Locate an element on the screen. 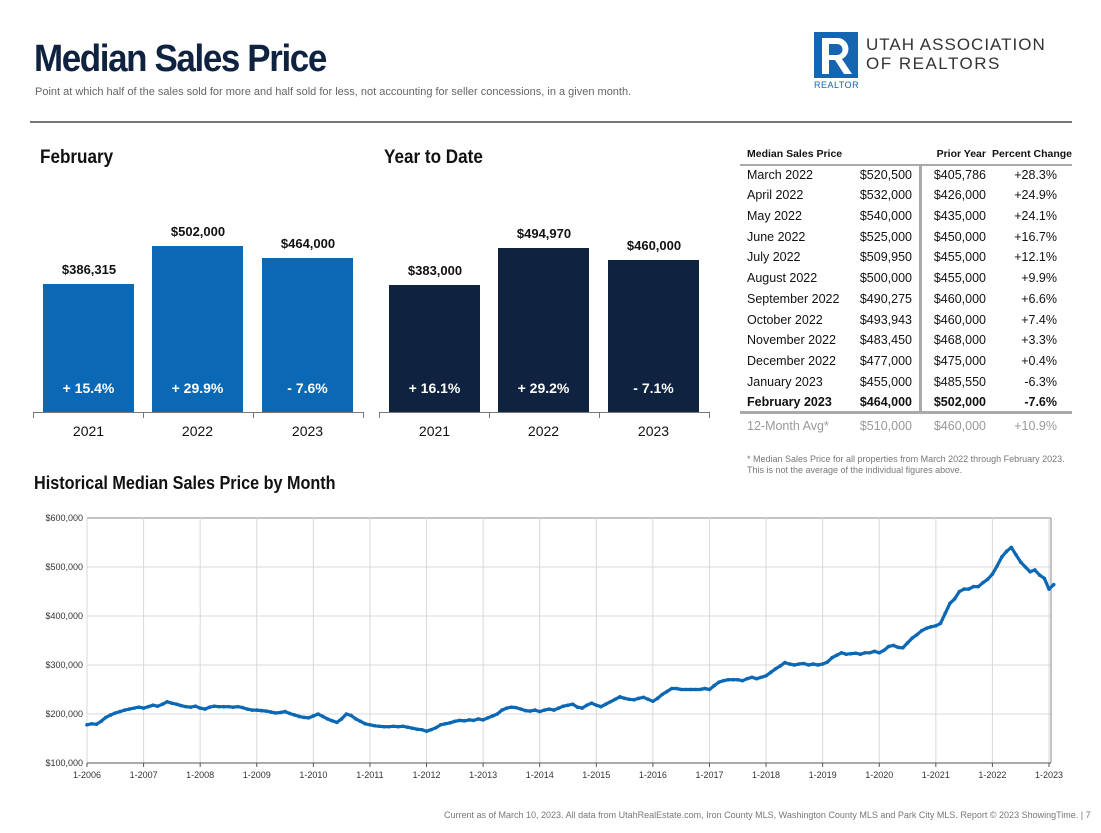 The height and width of the screenshot is (833, 1101). bar-value-label: $502,000 is located at coordinates (198, 231).